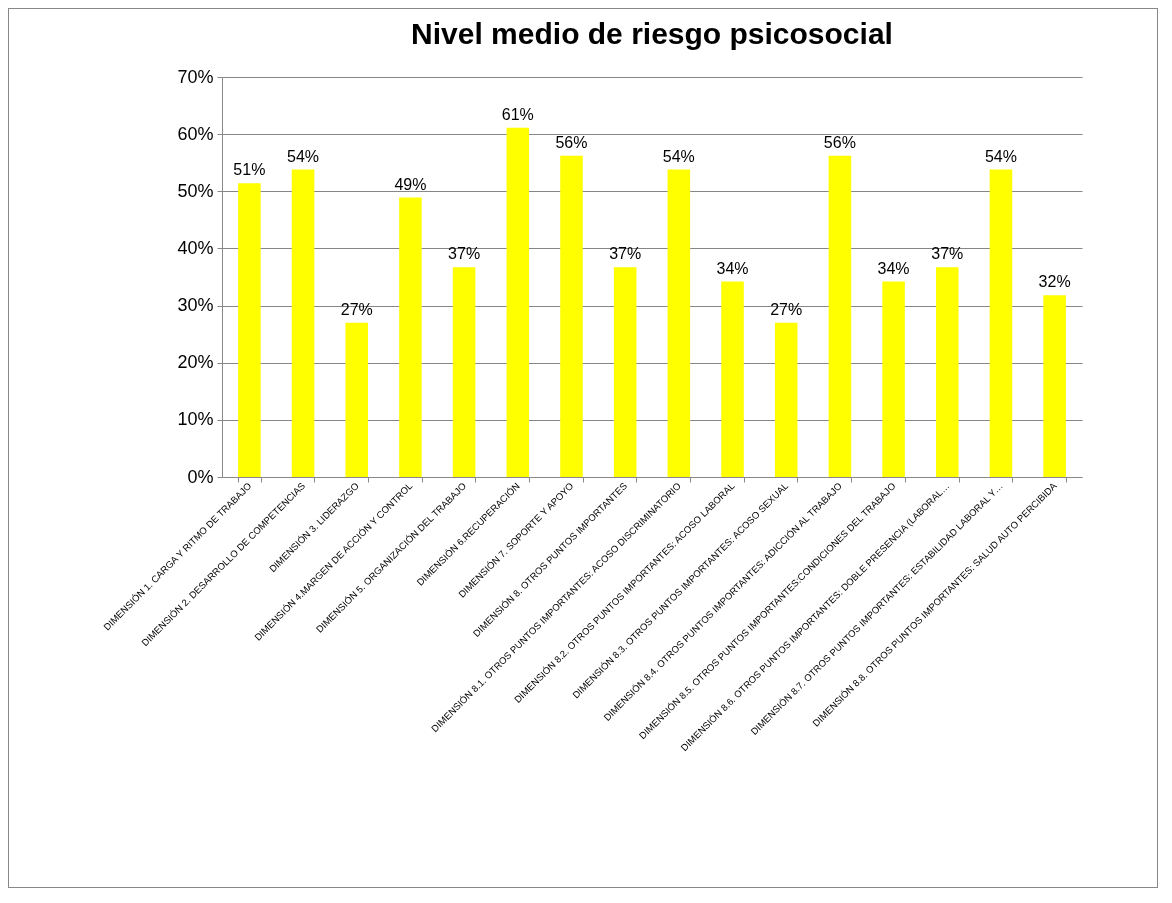  What do you see at coordinates (195, 247) in the screenshot?
I see `y-tick-label: 40%` at bounding box center [195, 247].